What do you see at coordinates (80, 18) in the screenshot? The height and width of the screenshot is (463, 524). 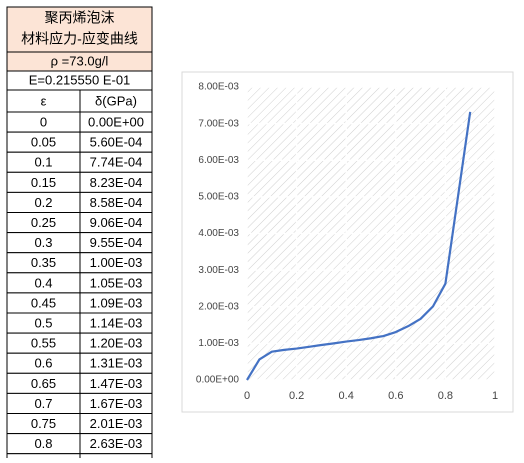 I see `table-title: 聚丙烯泡沫` at bounding box center [80, 18].